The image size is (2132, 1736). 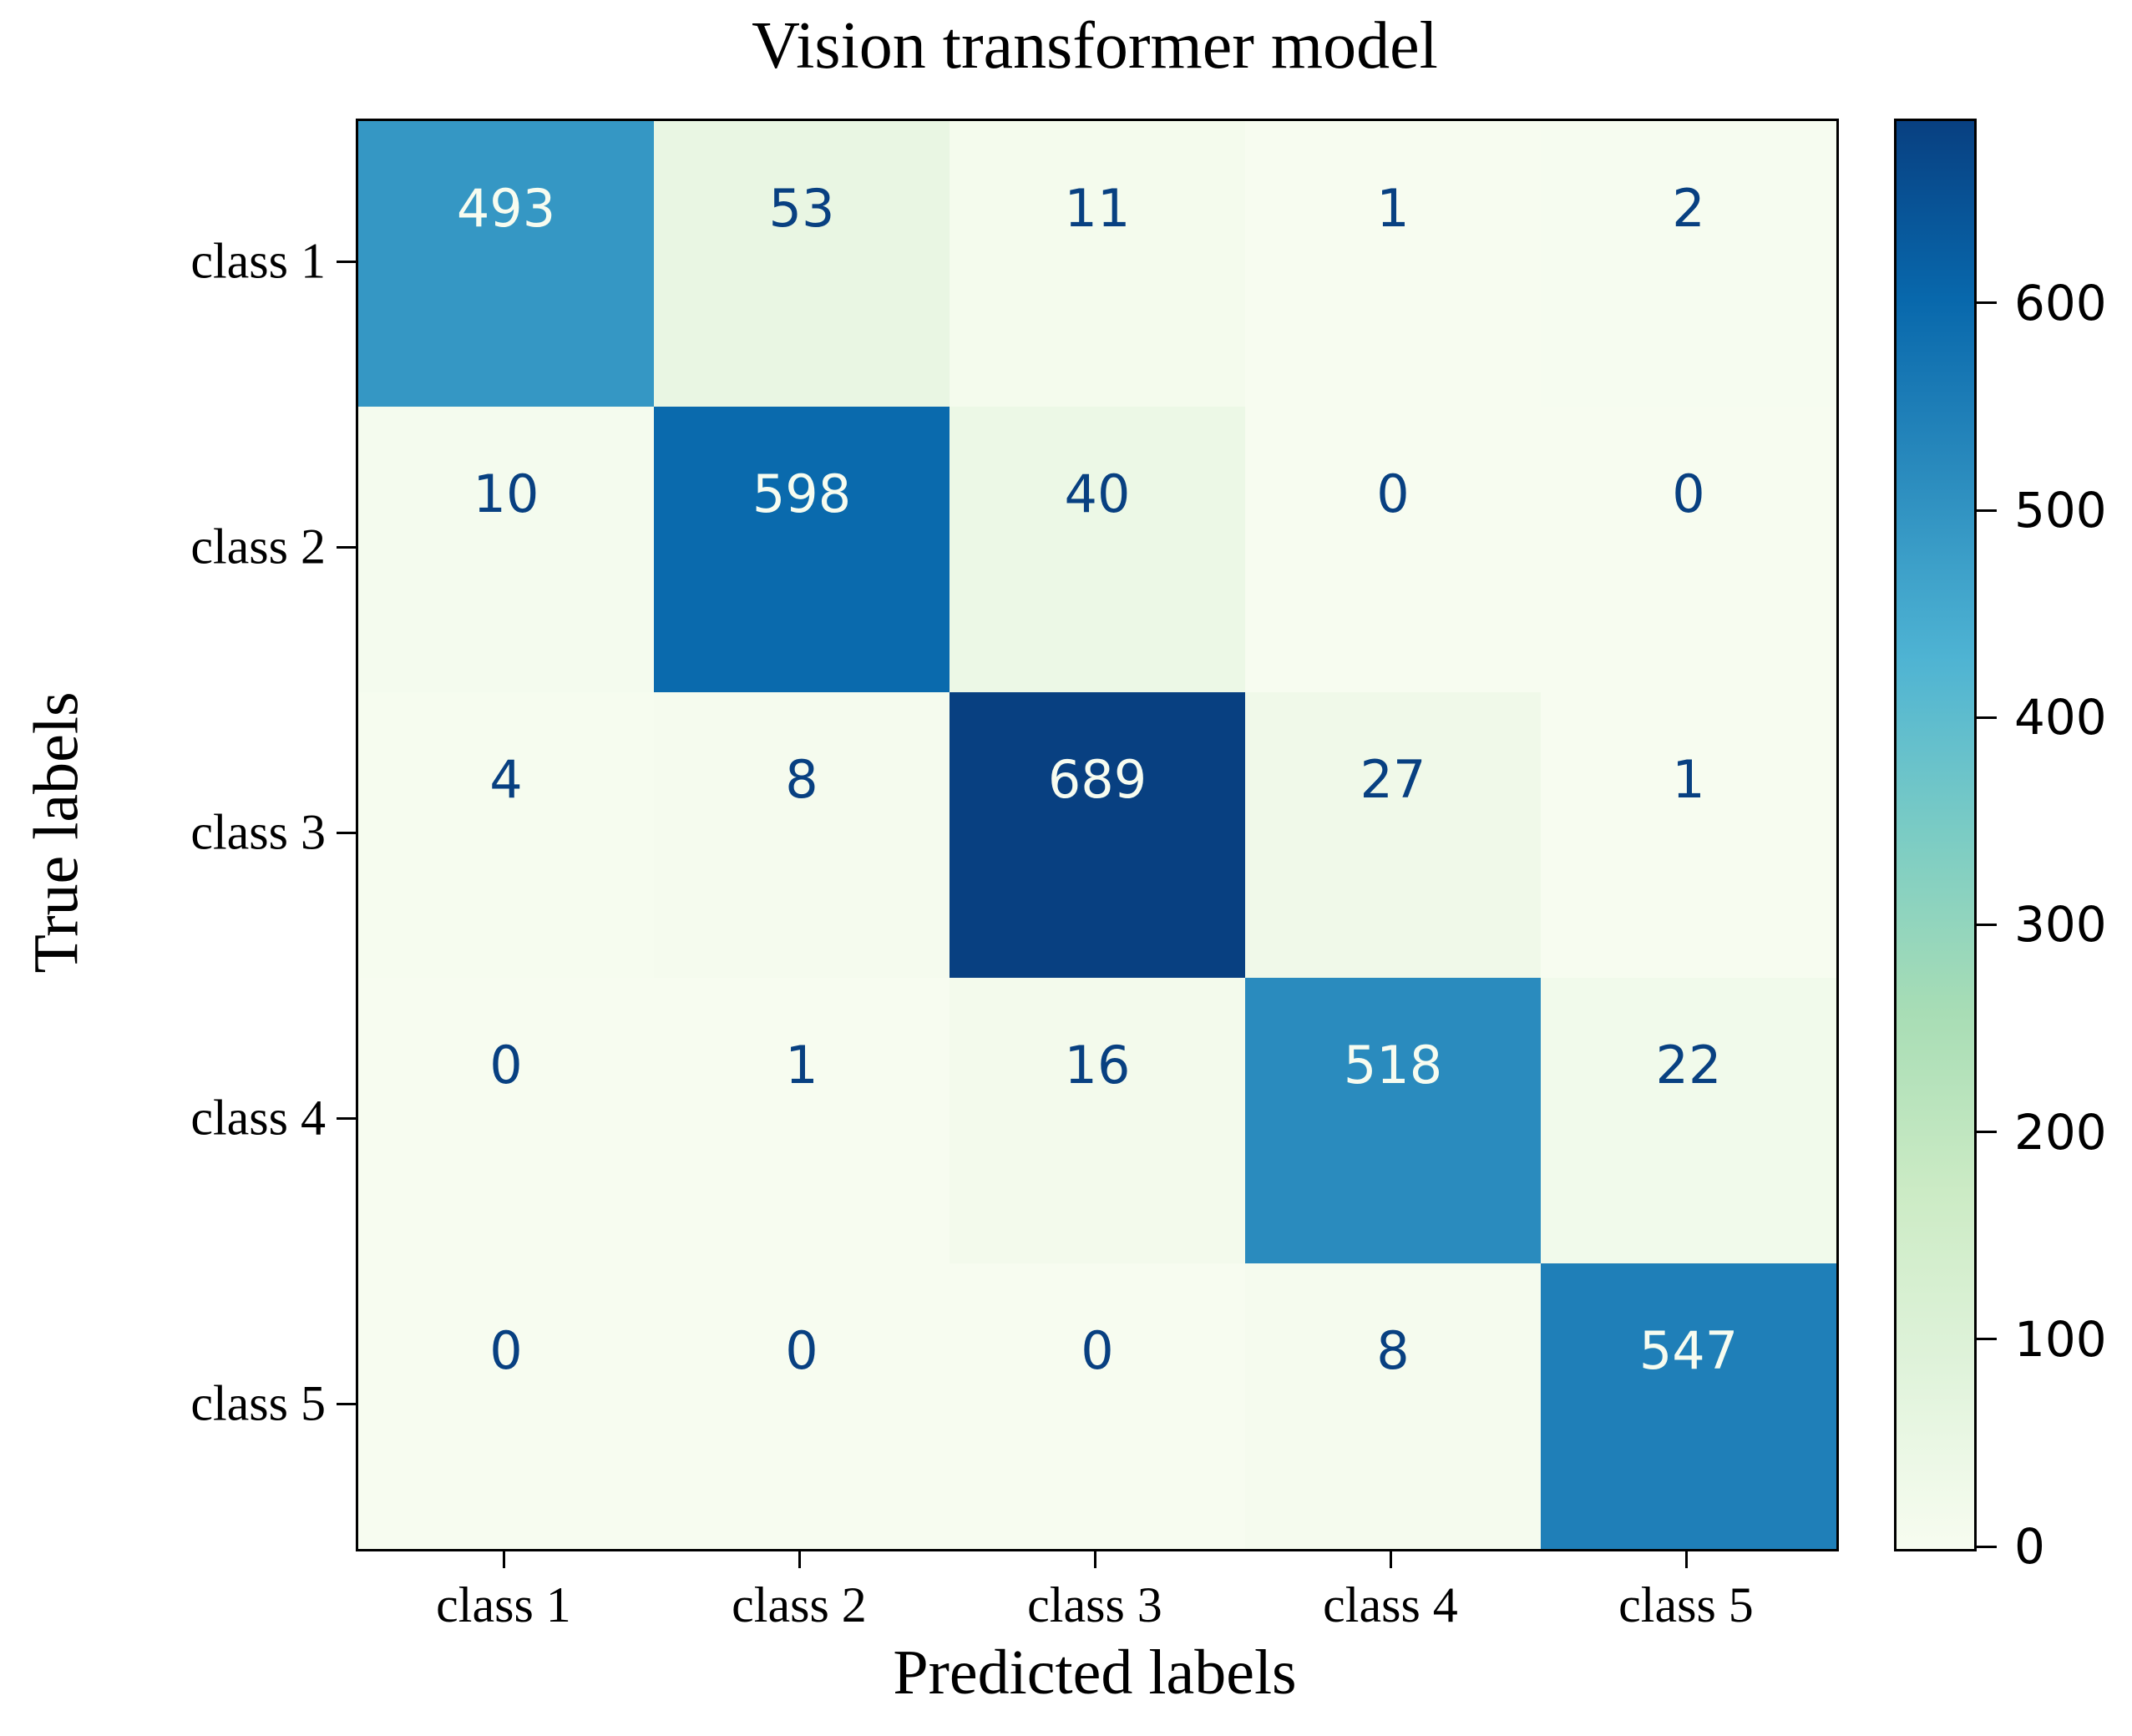 I want to click on x-tick-label: class 3, so click(x=1095, y=1604).